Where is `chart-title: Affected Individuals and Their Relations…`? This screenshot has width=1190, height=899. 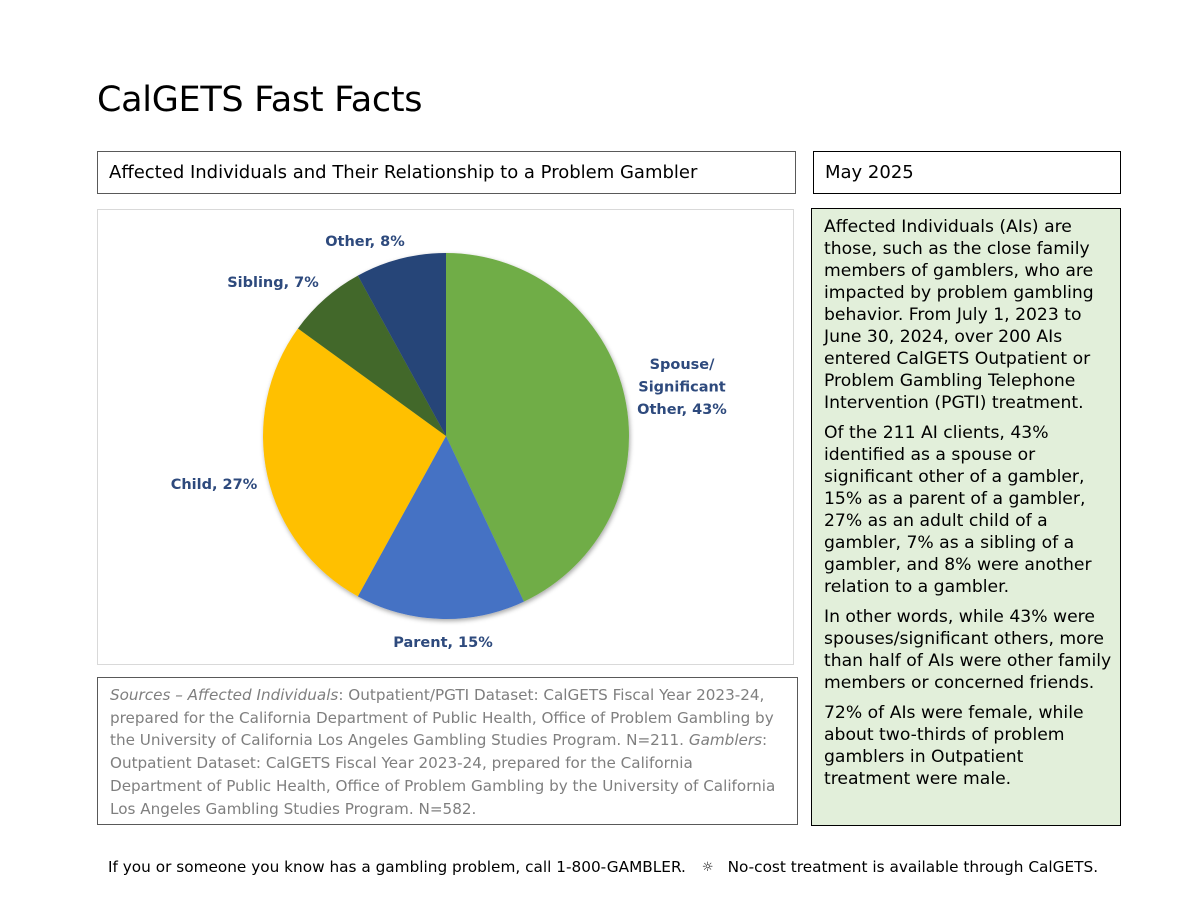 chart-title: Affected Individuals and Their Relations… is located at coordinates (403, 172).